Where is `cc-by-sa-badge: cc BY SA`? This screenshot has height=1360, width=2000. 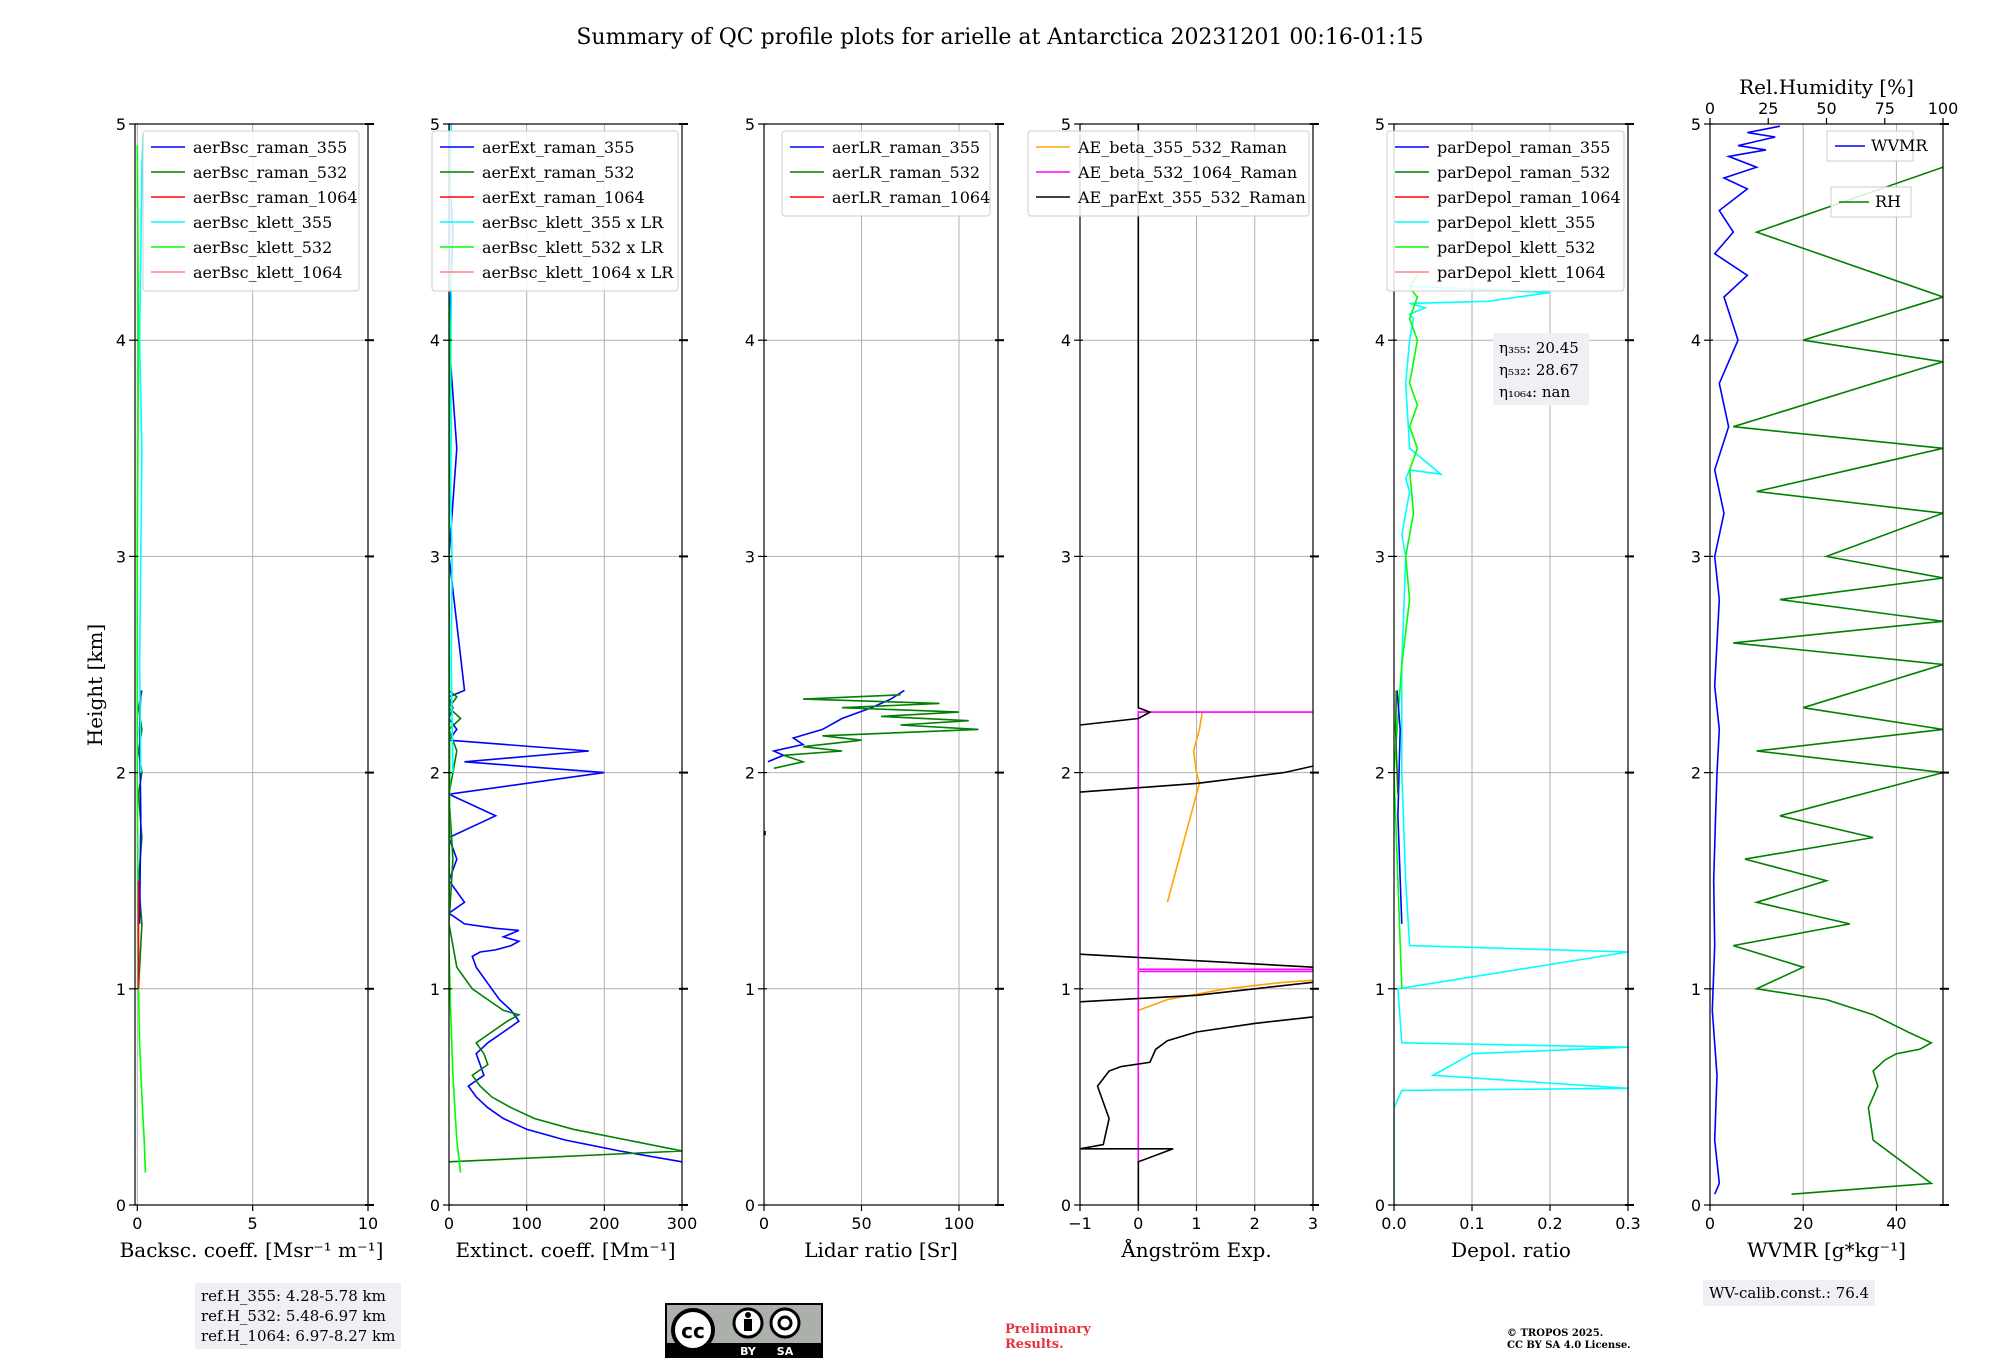
cc-by-sa-badge: cc BY SA is located at coordinates (744, 1330).